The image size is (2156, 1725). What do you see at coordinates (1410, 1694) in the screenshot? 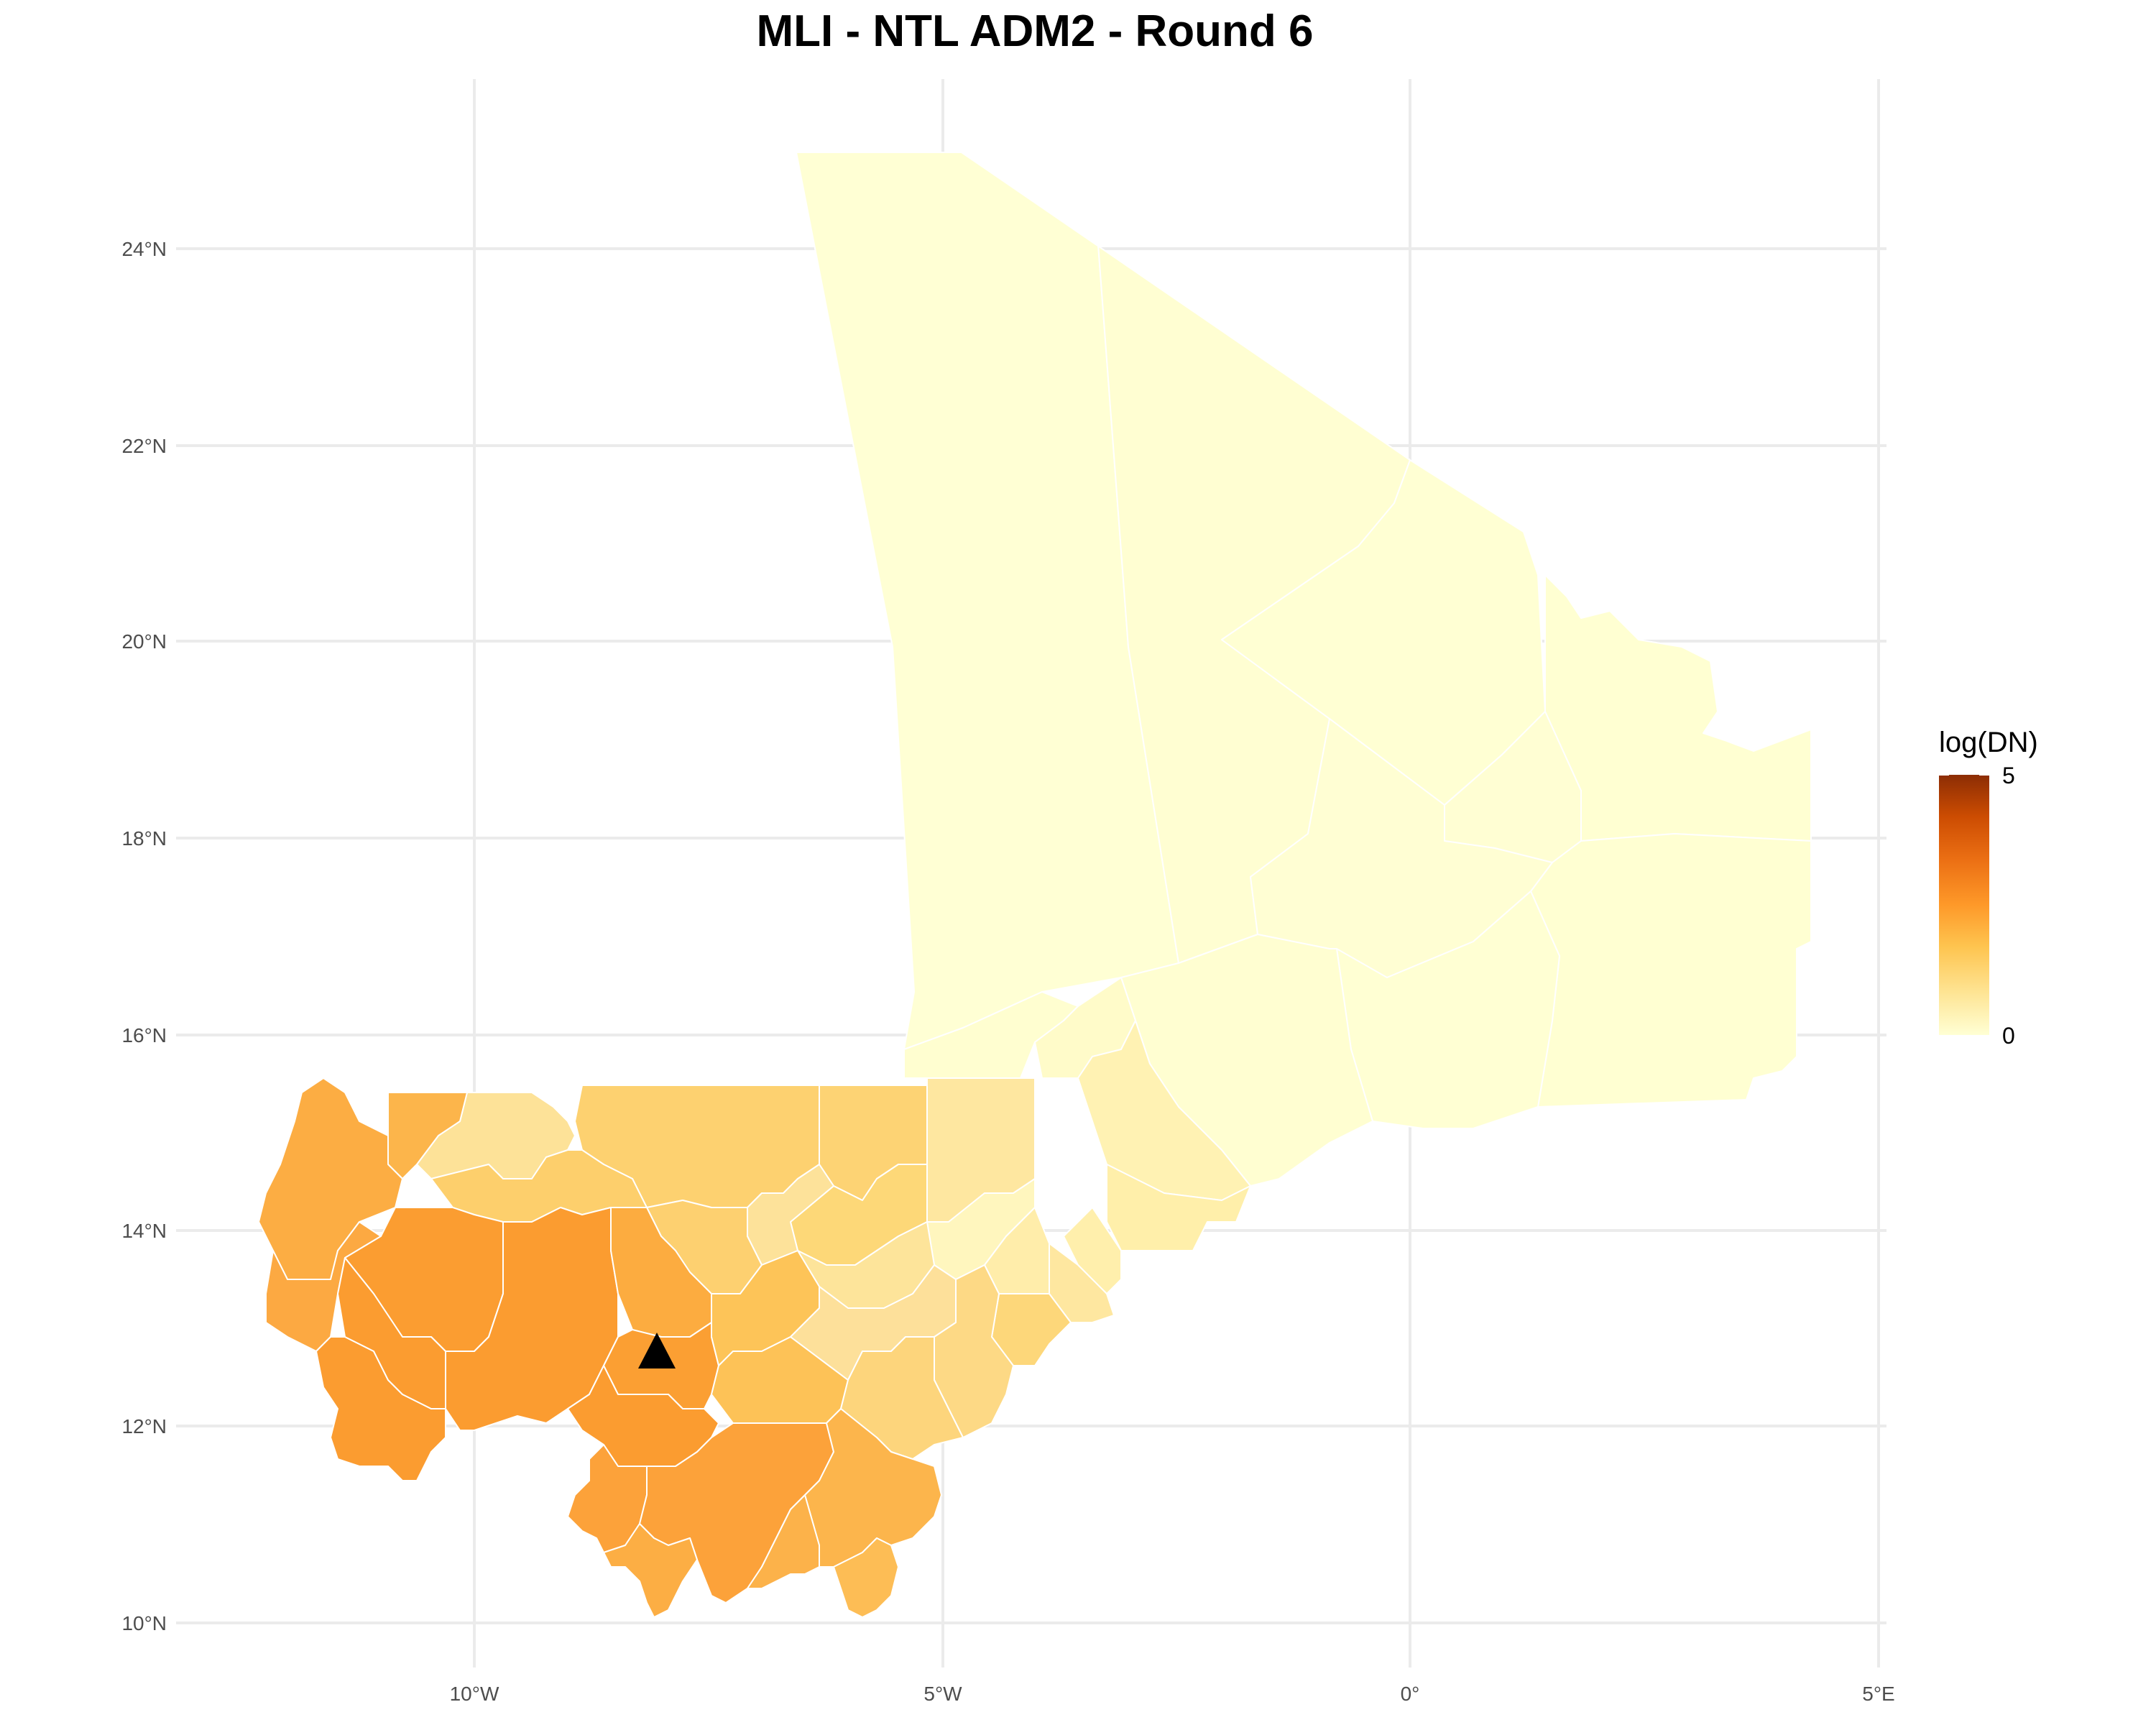
I see `lon-tick-label: 0°` at bounding box center [1410, 1694].